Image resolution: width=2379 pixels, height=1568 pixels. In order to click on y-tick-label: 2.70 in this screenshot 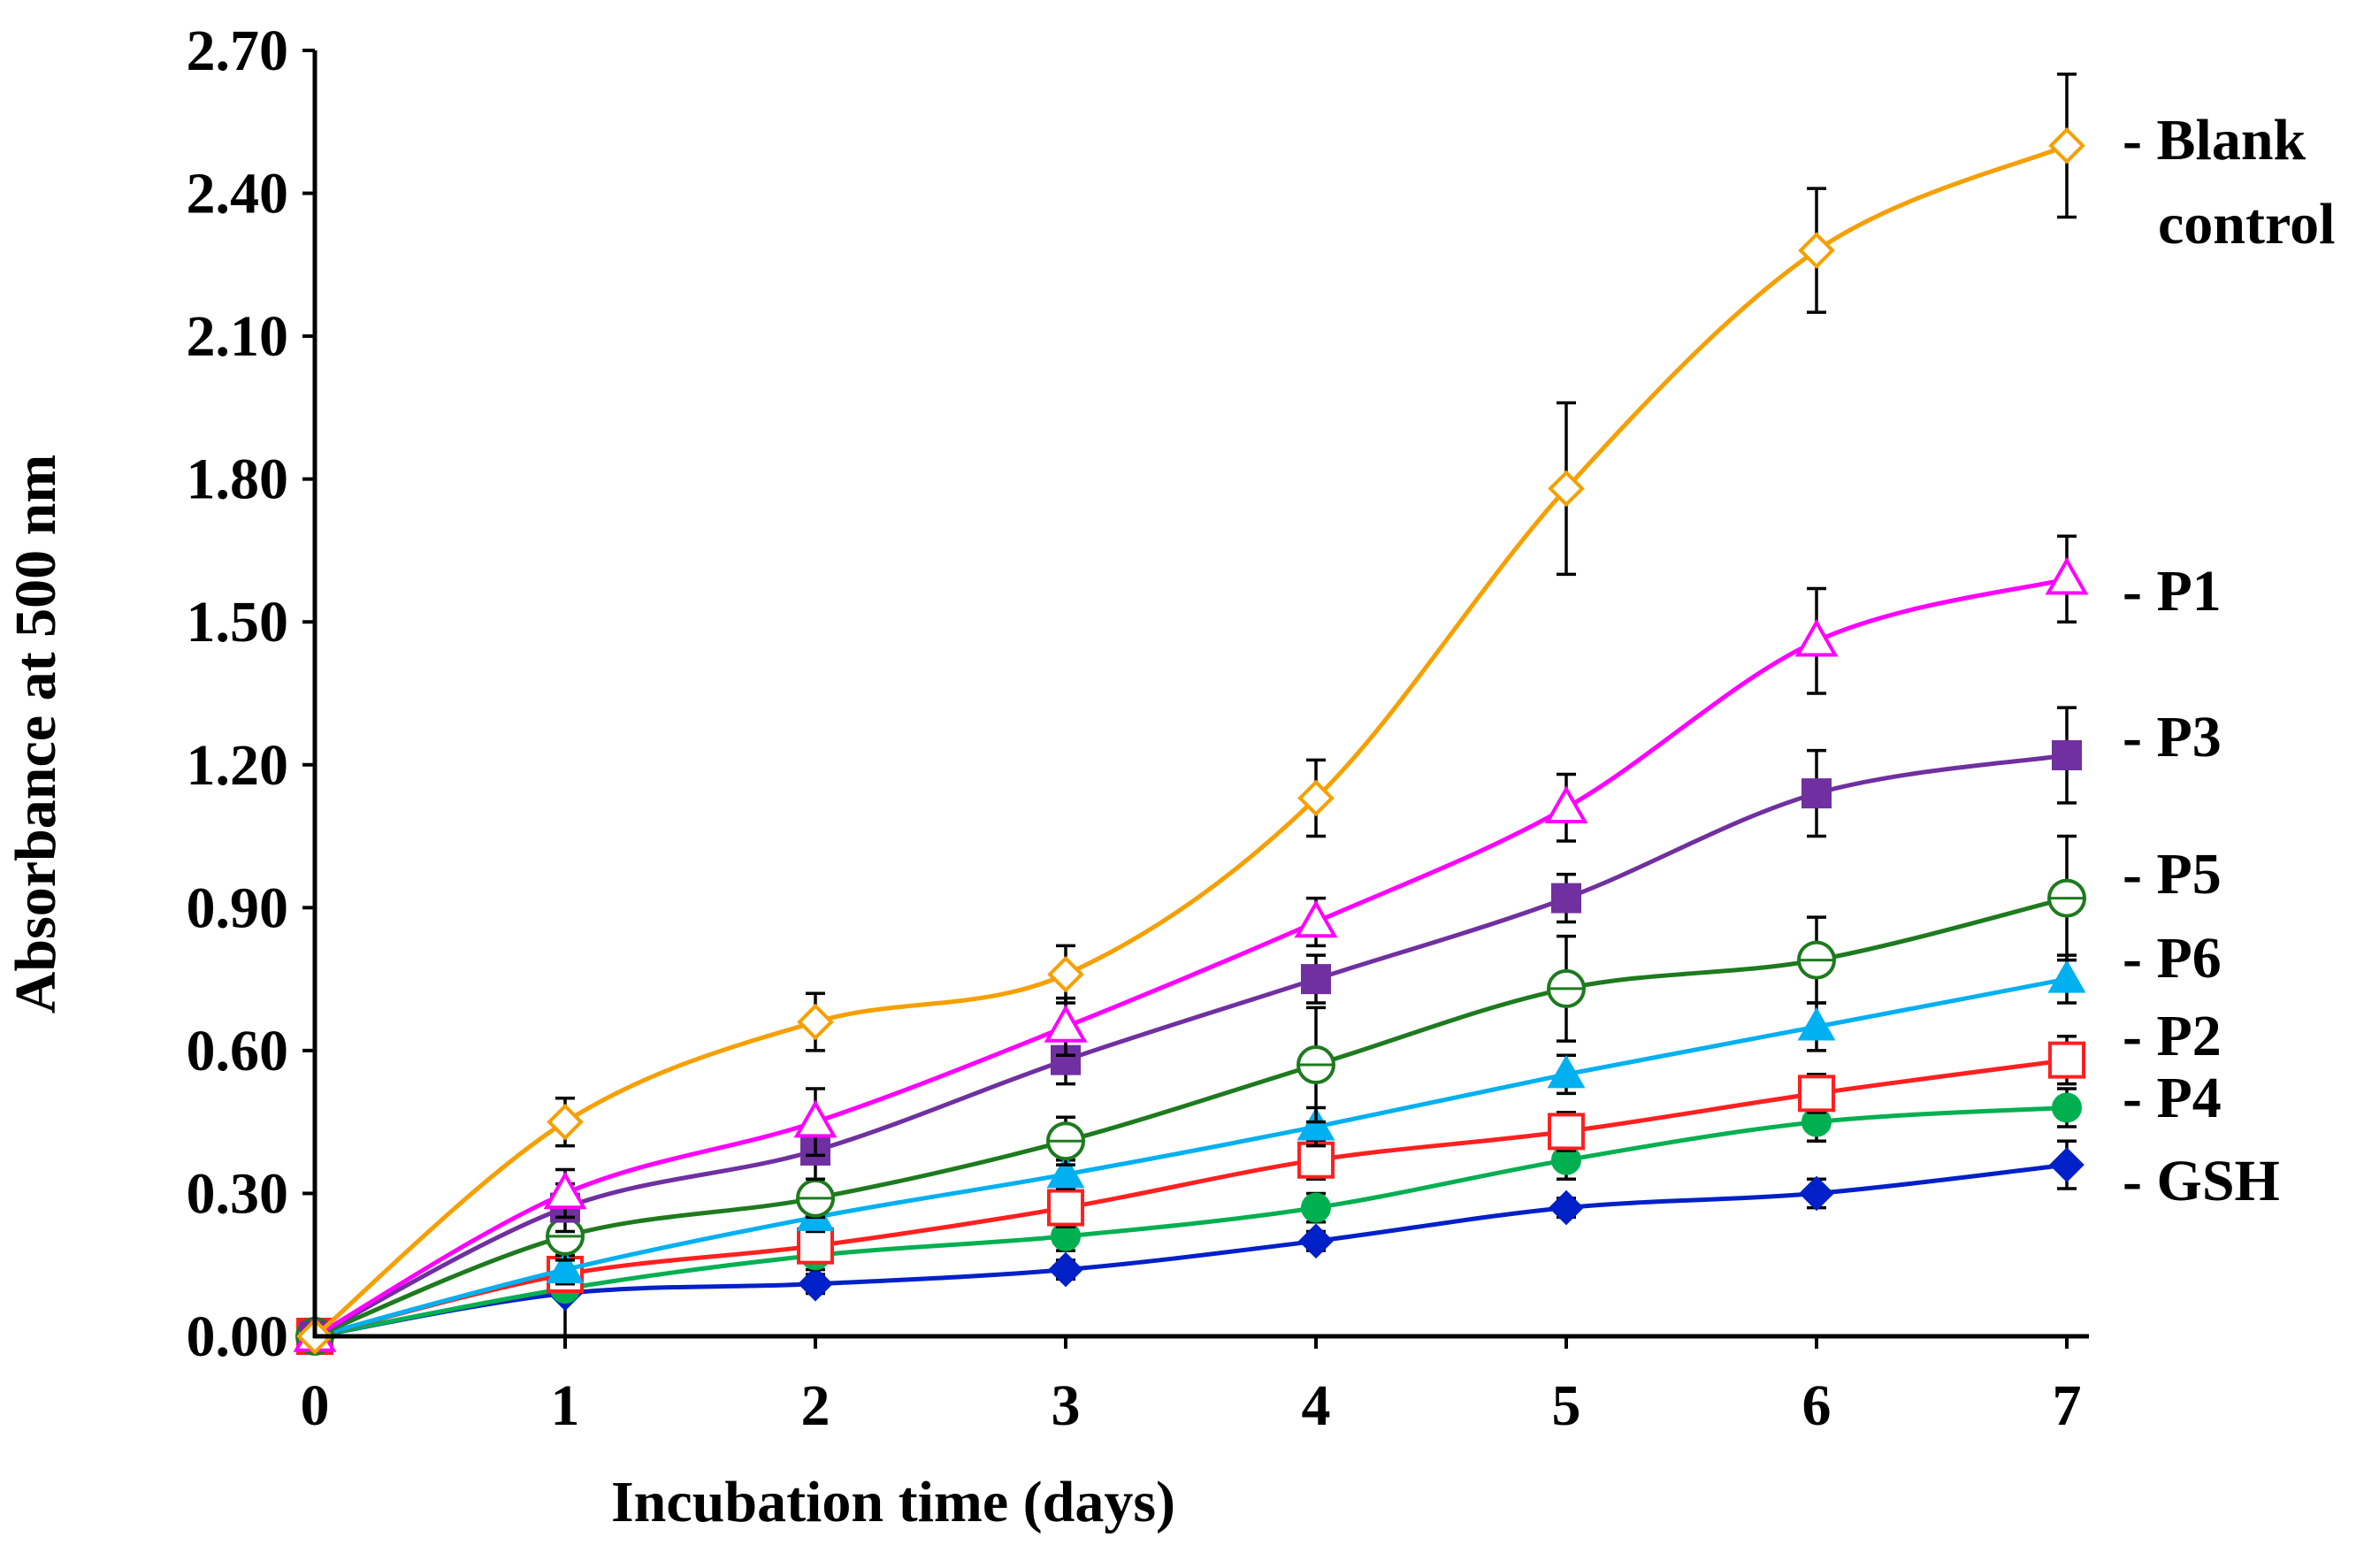, I will do `click(238, 51)`.